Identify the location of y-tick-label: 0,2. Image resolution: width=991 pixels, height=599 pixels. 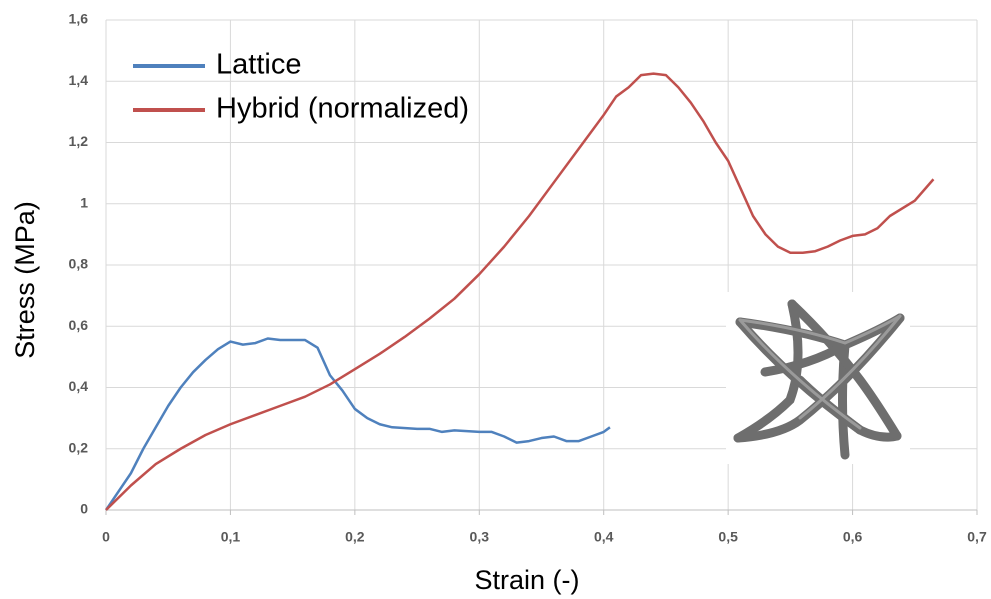
(79, 447).